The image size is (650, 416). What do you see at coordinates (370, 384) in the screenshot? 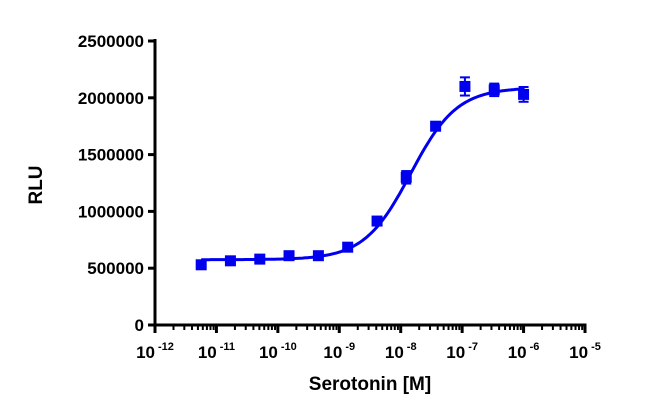
I see `x-axis-label: Serotonin [M]` at bounding box center [370, 384].